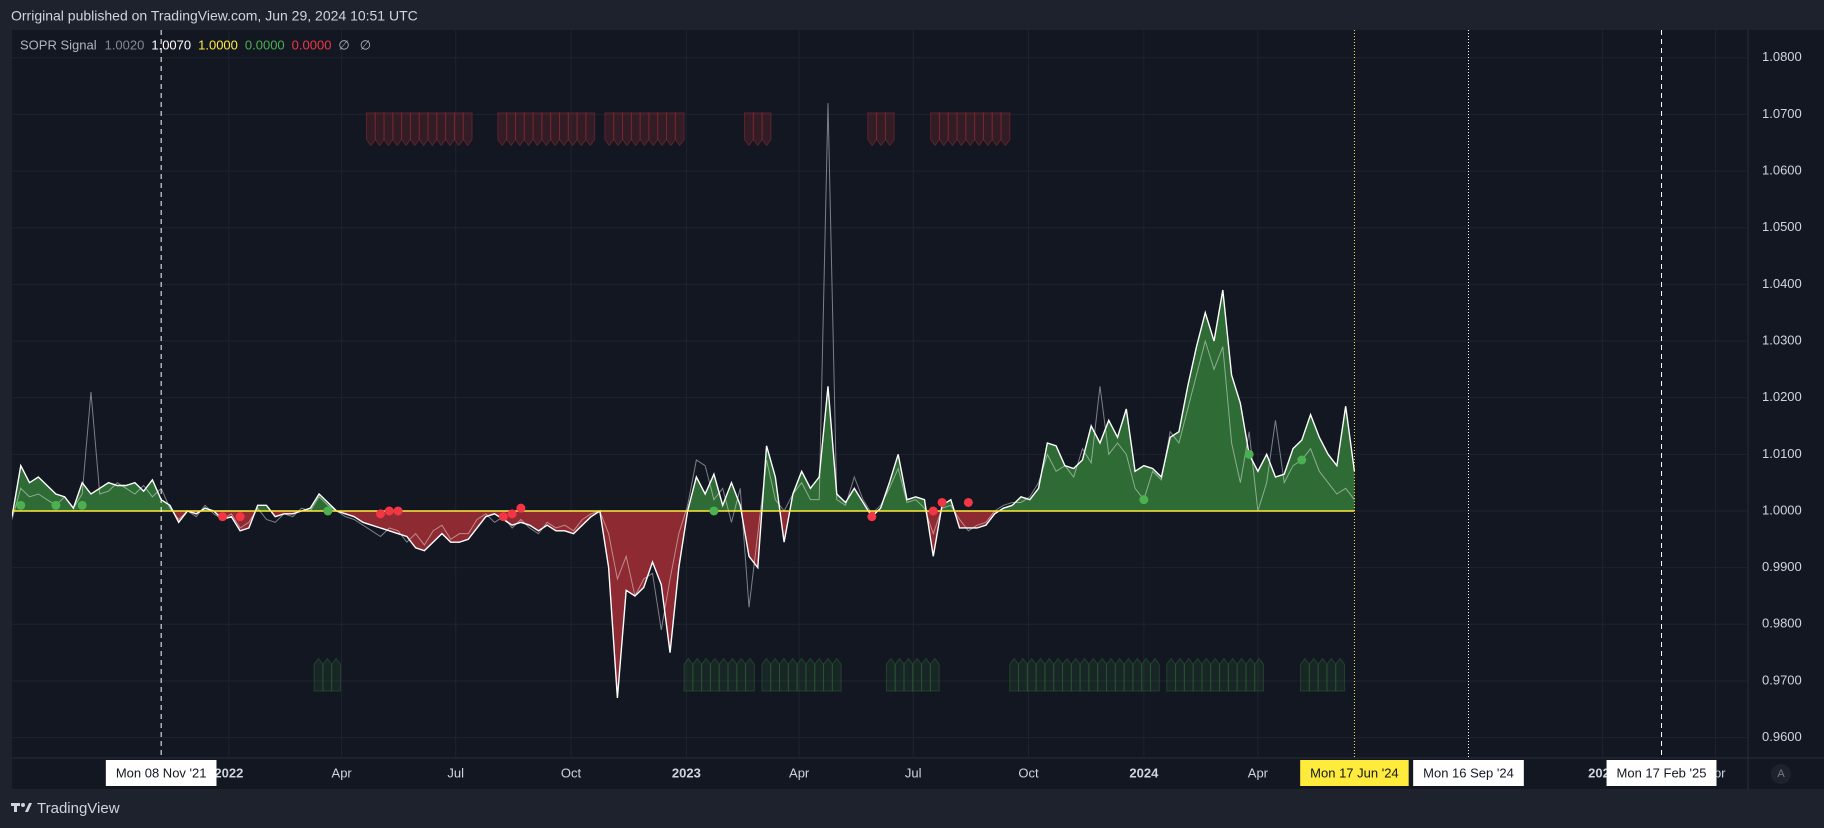 The width and height of the screenshot is (1824, 828). I want to click on y-tick-label: 1.0000, so click(1782, 509).